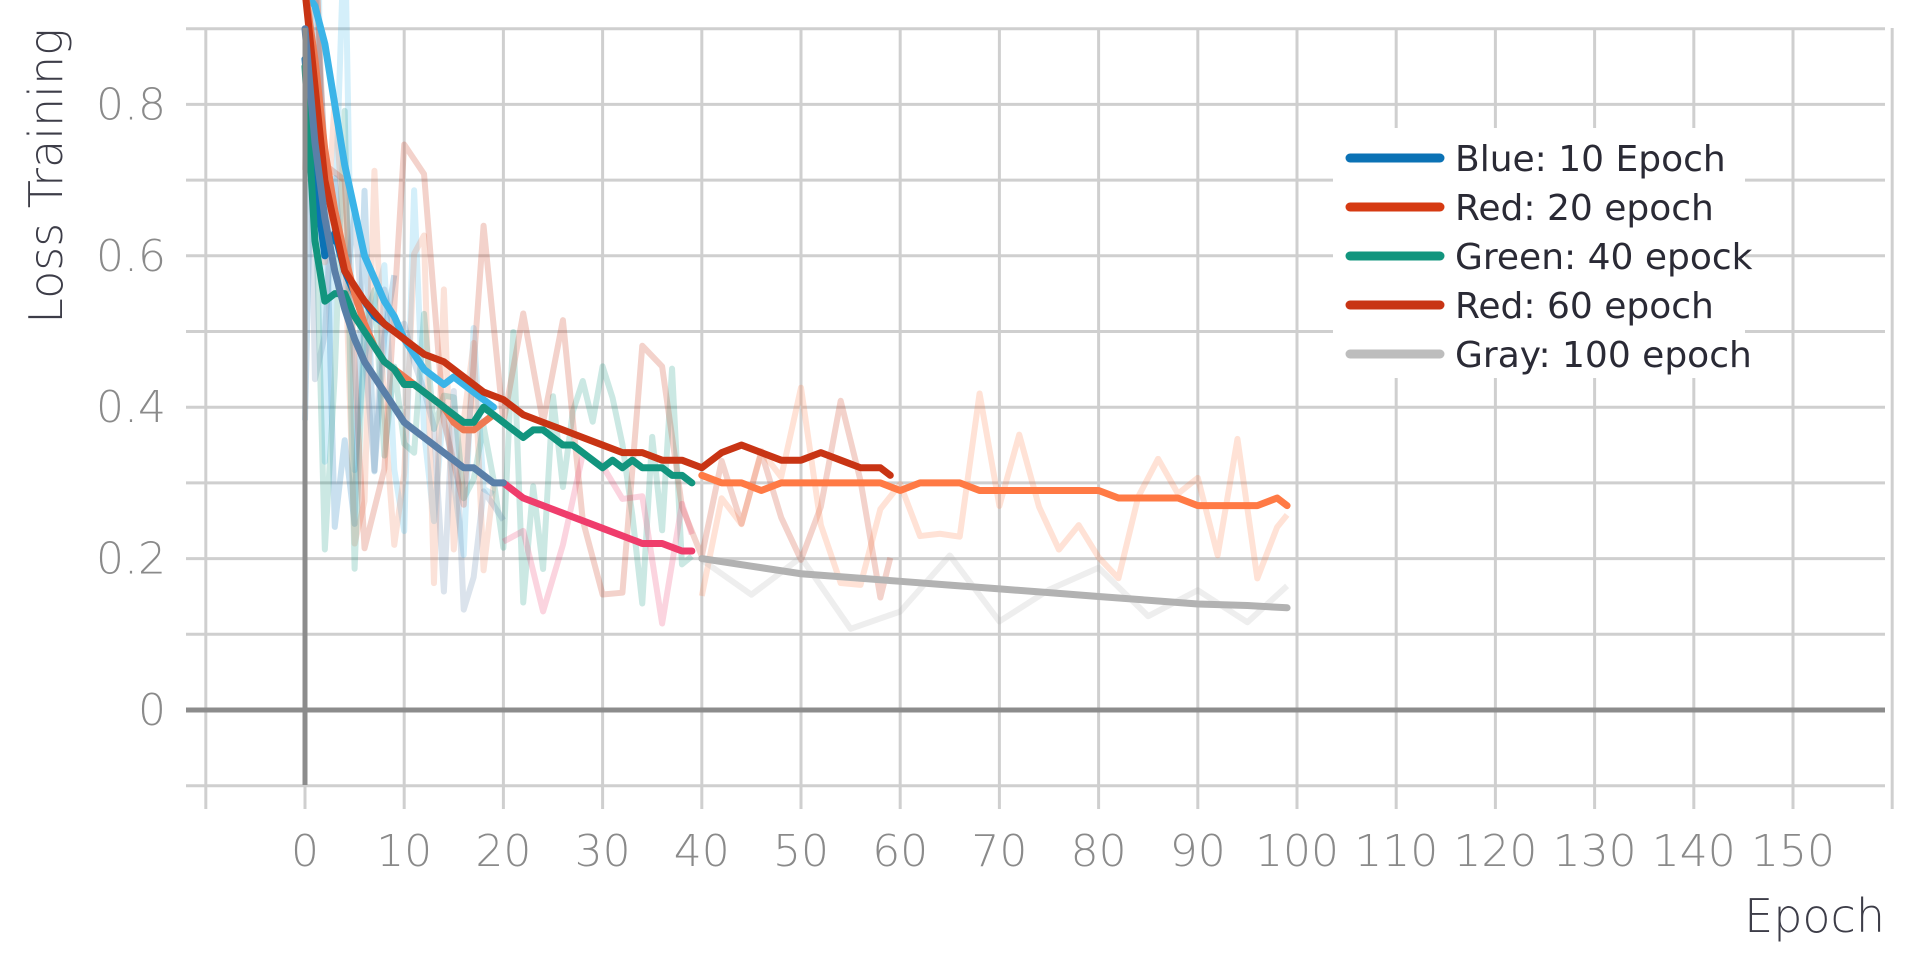 This screenshot has width=1905, height=959. I want to click on legend-label: Gray: 100 epoch, so click(1603, 355).